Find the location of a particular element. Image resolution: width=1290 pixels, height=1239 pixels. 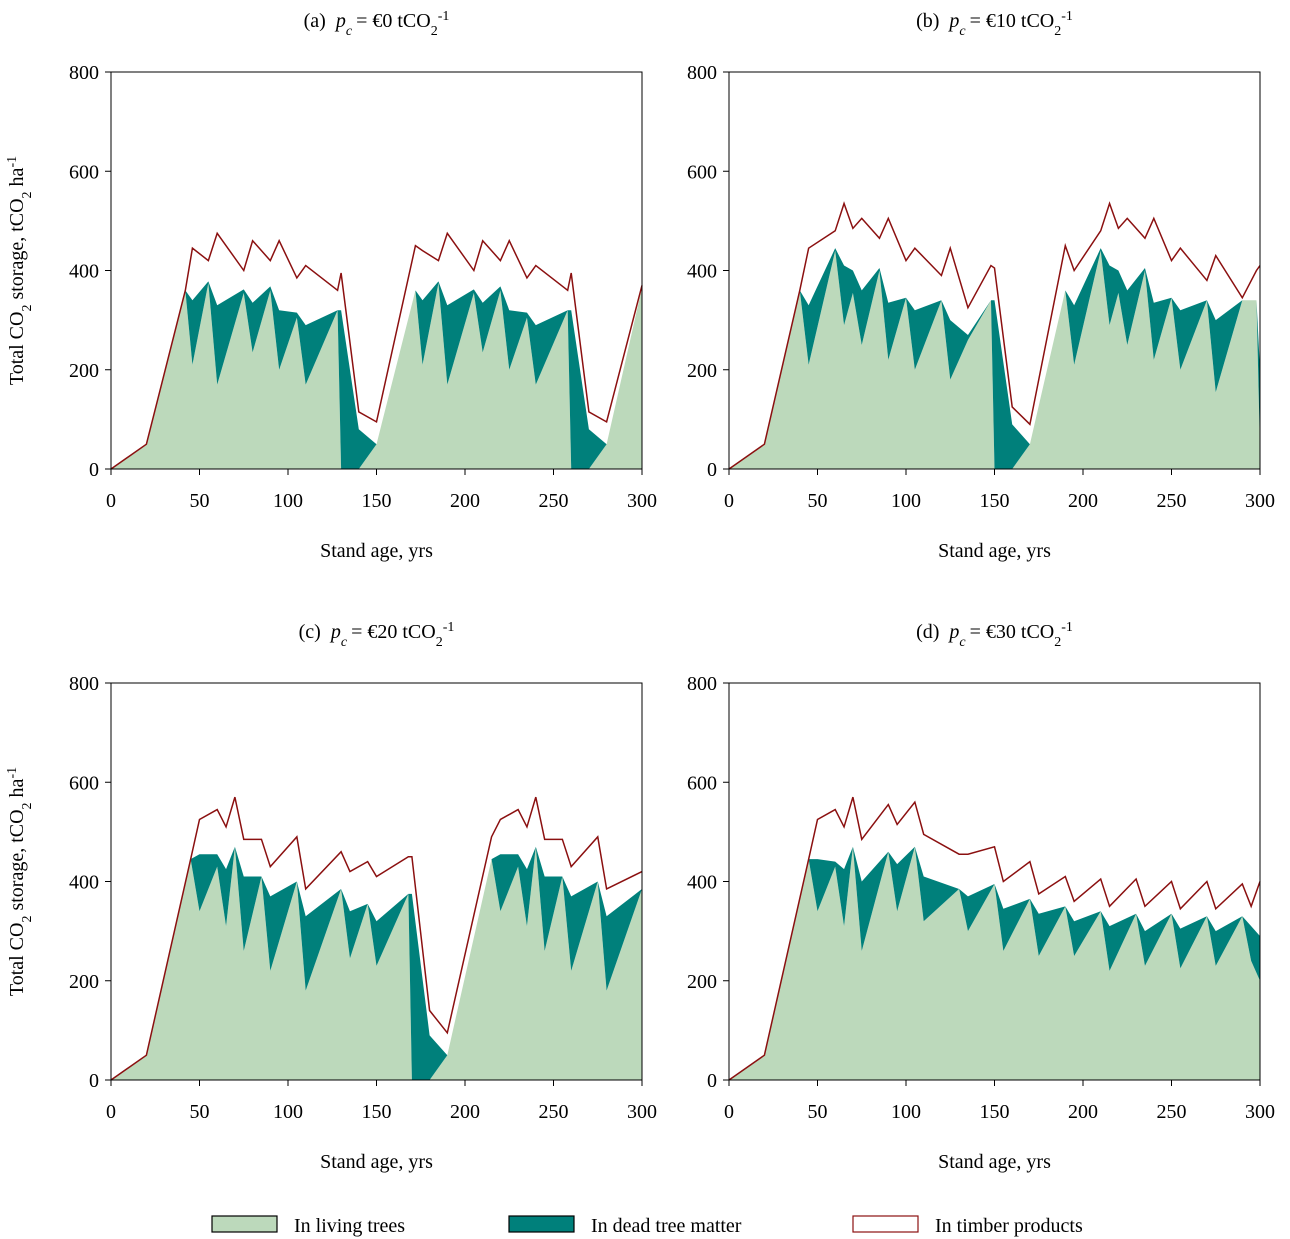

title-text: = €30 tCO is located at coordinates (1012, 632).